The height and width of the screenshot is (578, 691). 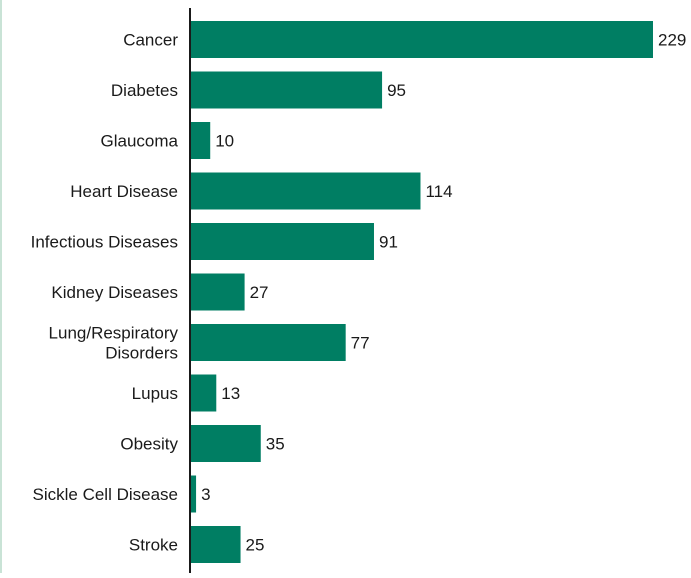 What do you see at coordinates (124, 191) in the screenshot?
I see `category-label-heart-disease: Heart Disease` at bounding box center [124, 191].